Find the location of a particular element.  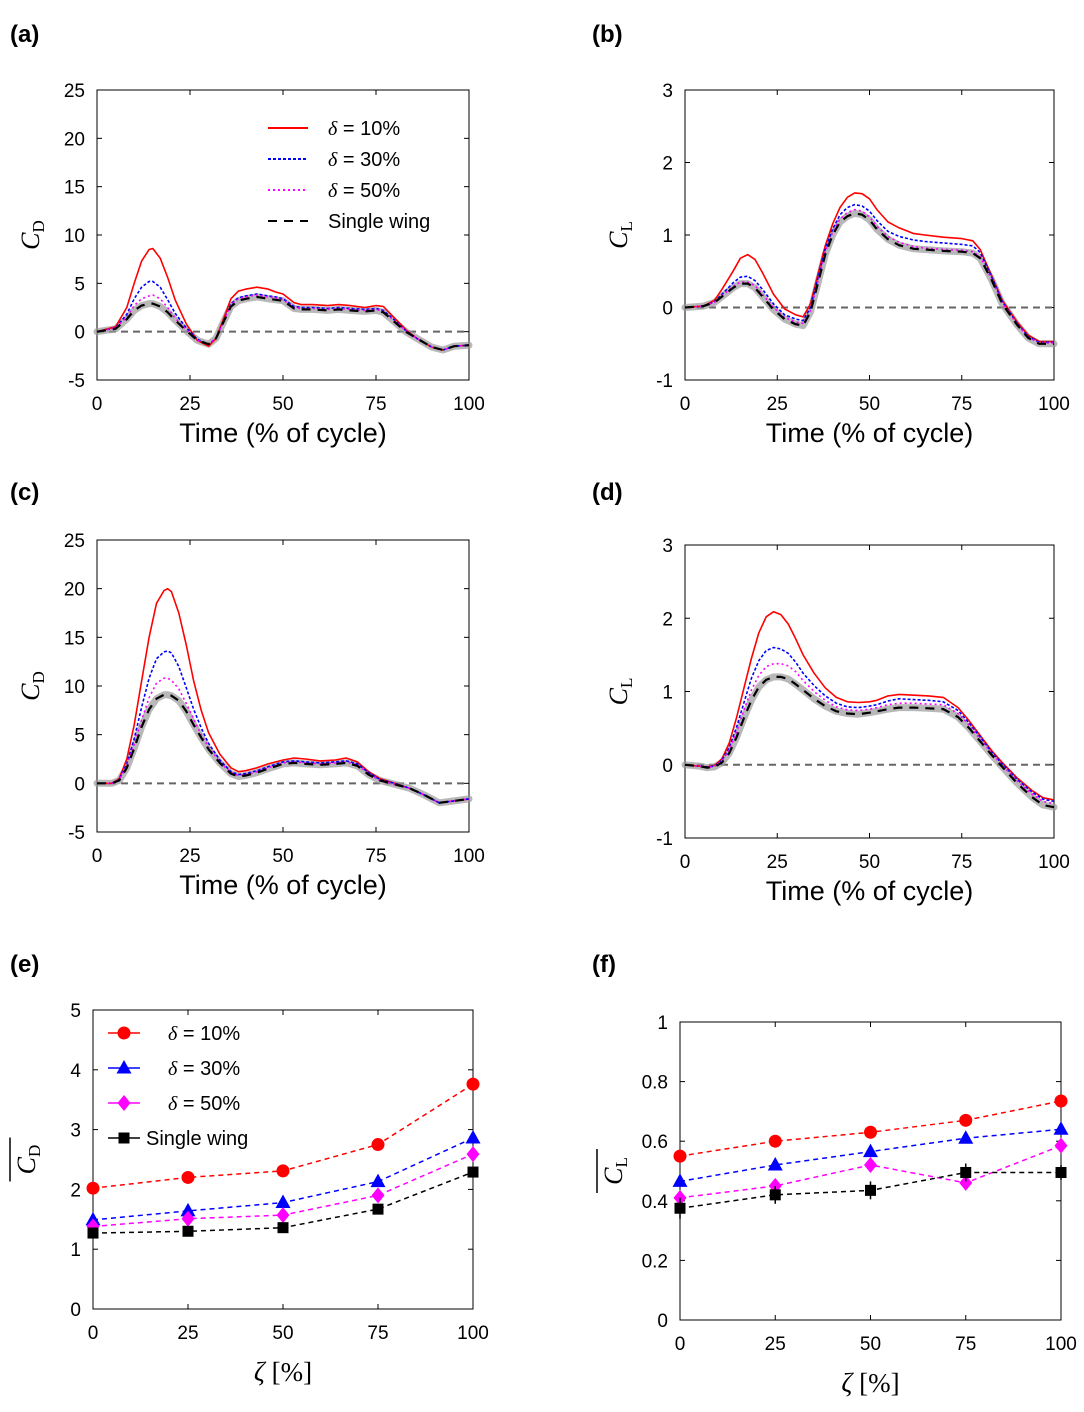

legend-marker-single is located at coordinates (124, 1138).